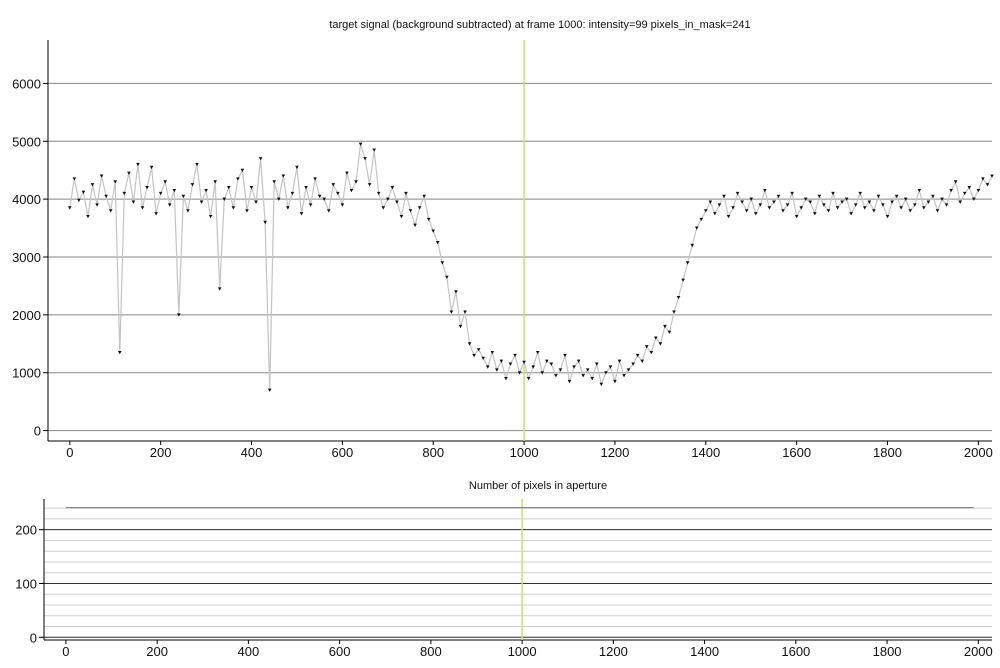  What do you see at coordinates (26, 583) in the screenshot?
I see `y-tick-label: 100` at bounding box center [26, 583].